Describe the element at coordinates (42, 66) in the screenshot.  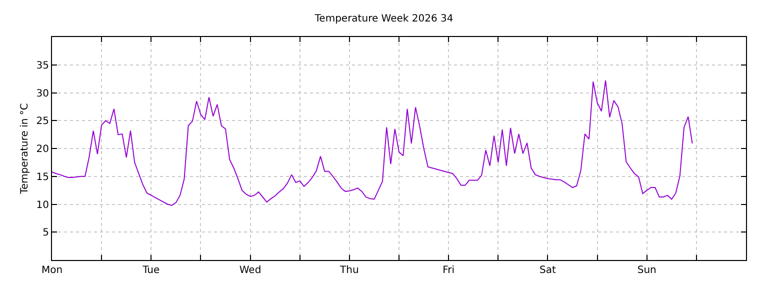
I see `y-tick-label: 35` at that location.